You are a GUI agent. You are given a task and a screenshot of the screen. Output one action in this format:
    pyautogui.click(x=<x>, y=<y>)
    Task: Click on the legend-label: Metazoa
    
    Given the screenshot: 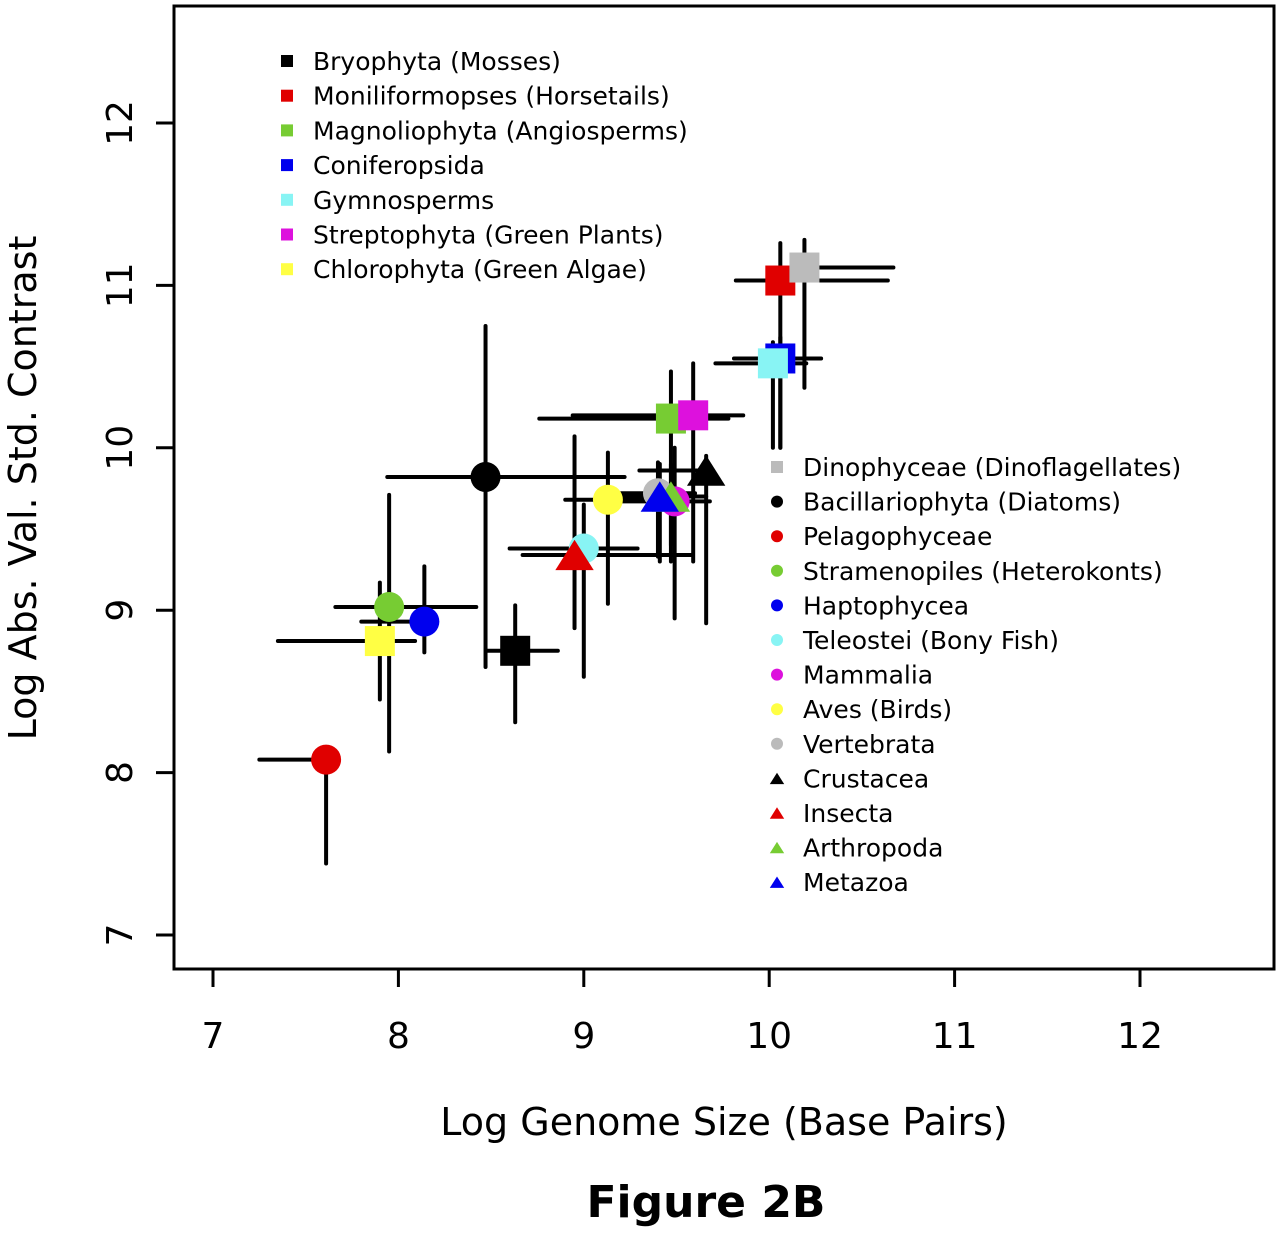 What is the action you would take?
    pyautogui.click(x=856, y=882)
    